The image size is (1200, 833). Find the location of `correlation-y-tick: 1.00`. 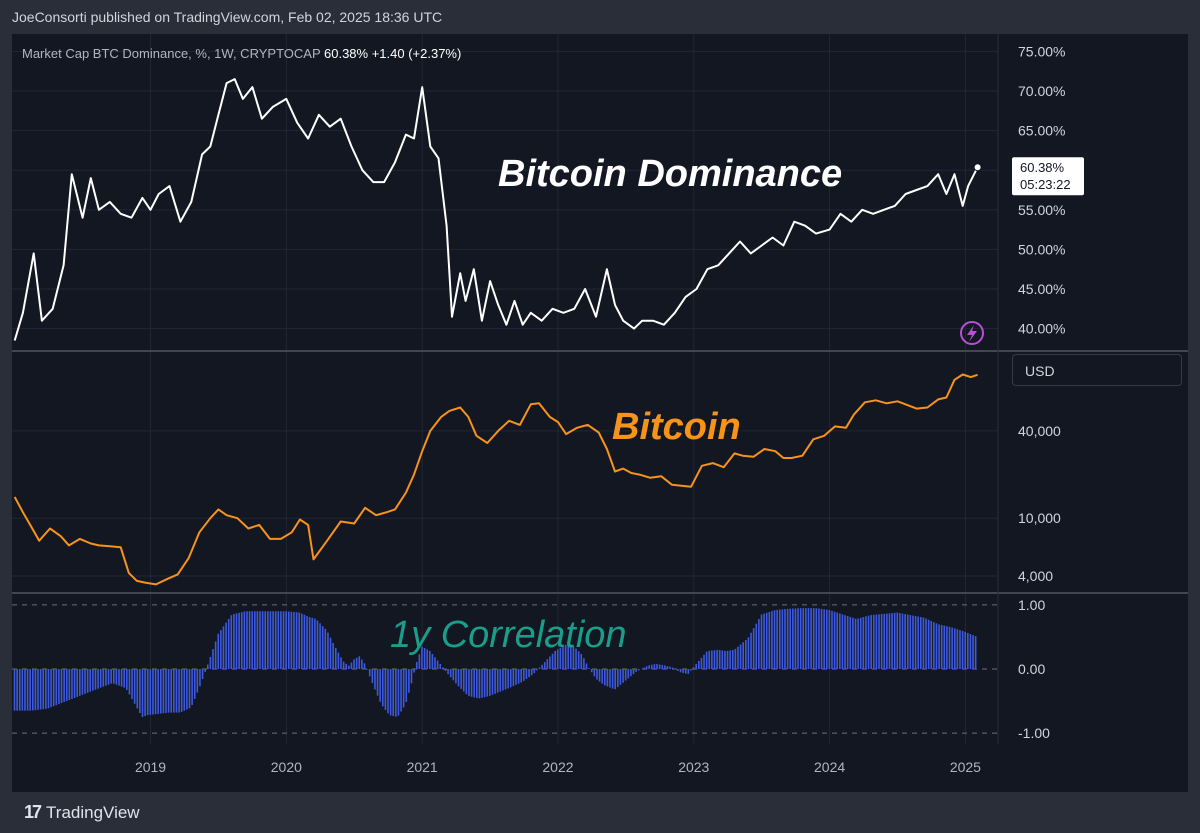

correlation-y-tick: 1.00 is located at coordinates (1031, 605).